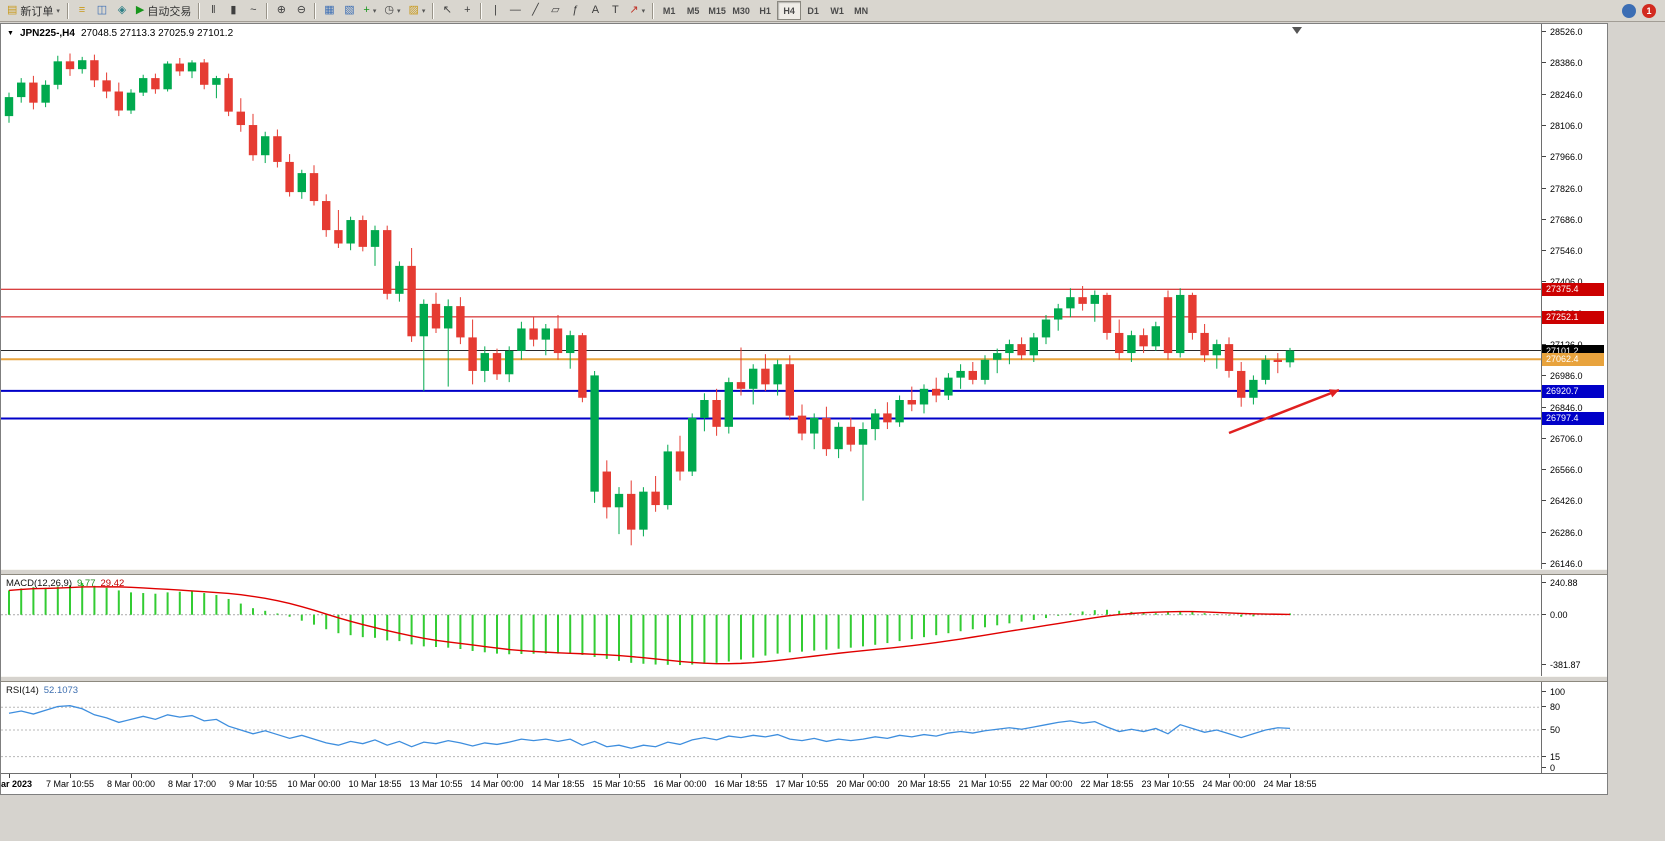 Image resolution: width=1665 pixels, height=841 pixels. I want to click on new-order-button: ▤ 新订单 ▾, so click(33, 10).